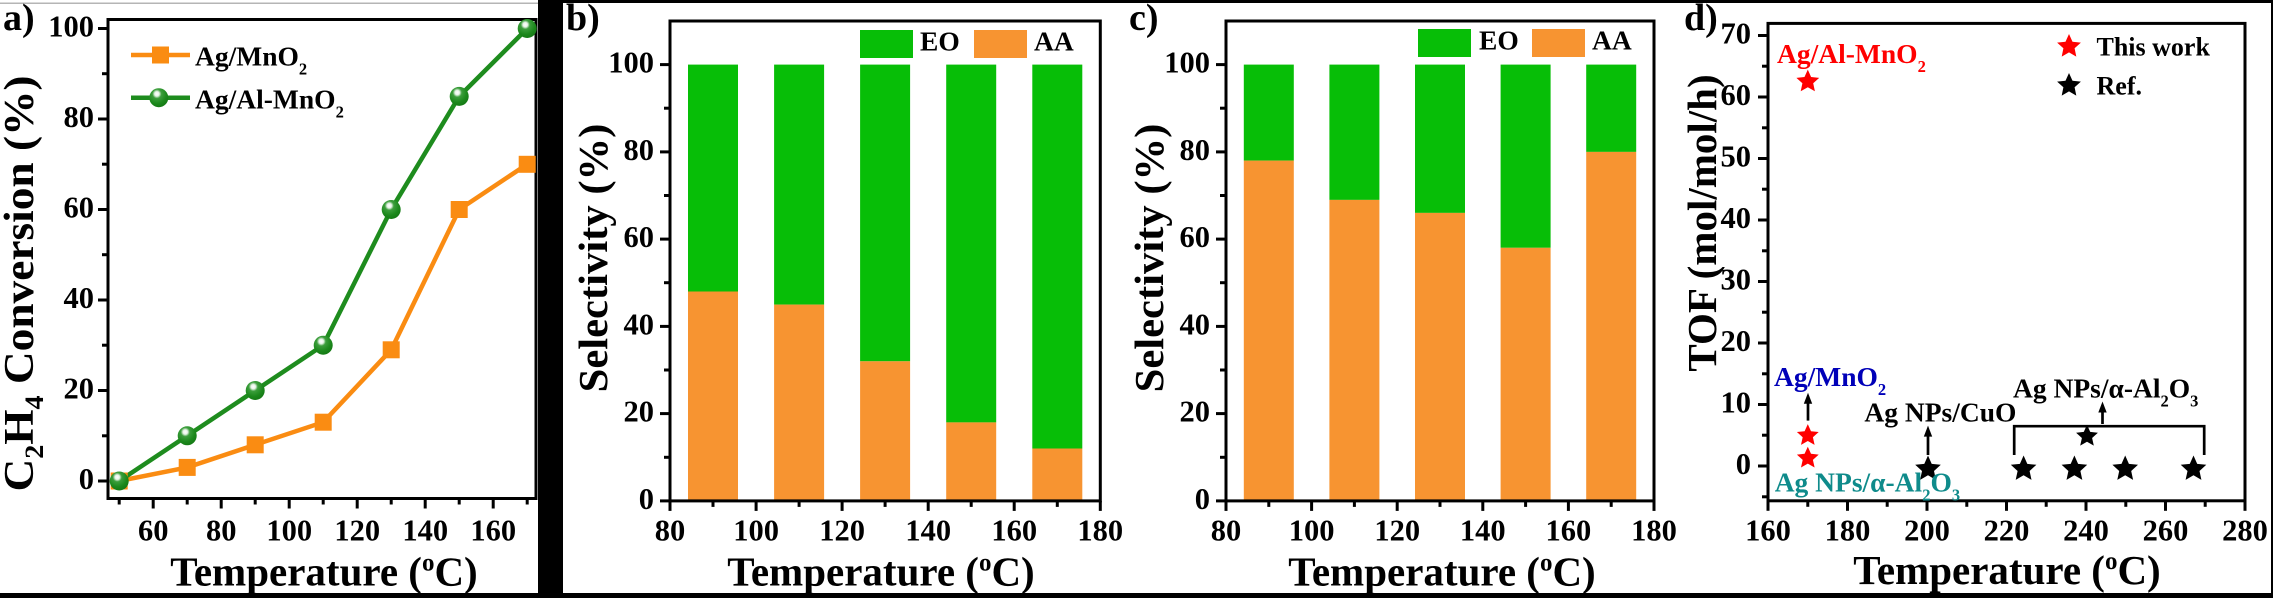 The width and height of the screenshot is (2273, 598). What do you see at coordinates (1144, 19) in the screenshot?
I see `svg-text: c)` at bounding box center [1144, 19].